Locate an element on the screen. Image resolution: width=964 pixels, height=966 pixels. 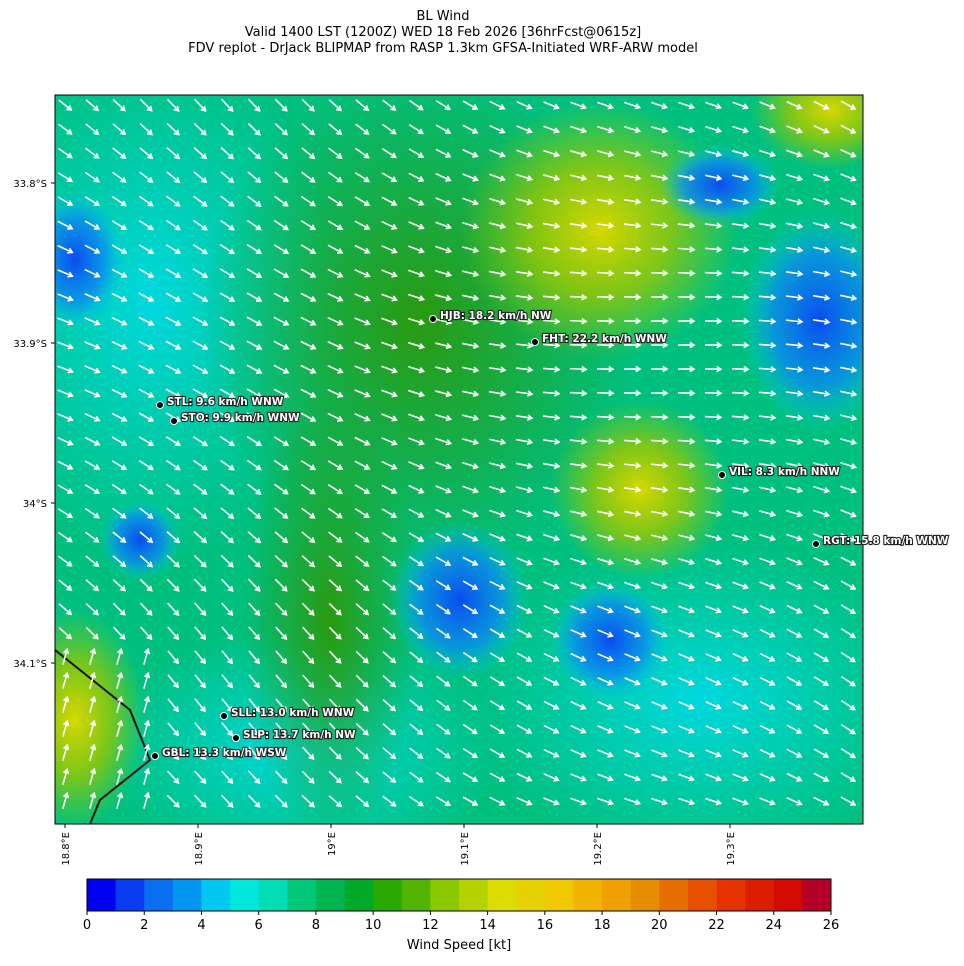
station-label: HJB: 18.2 km/h NW is located at coordinates (496, 316).